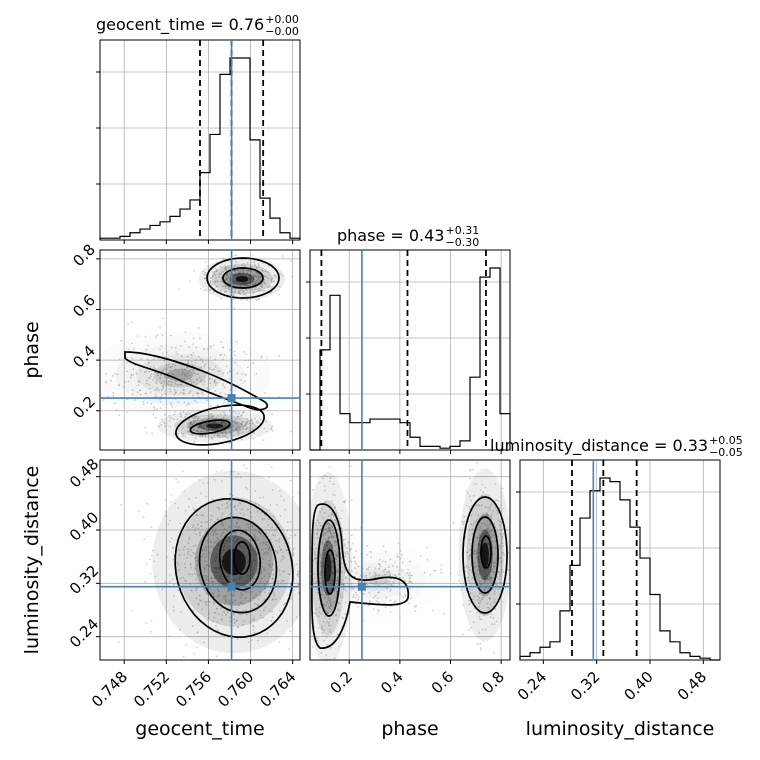 The height and width of the screenshot is (760, 760). I want to click on x-tick-label: 0.32, so click(585, 686).